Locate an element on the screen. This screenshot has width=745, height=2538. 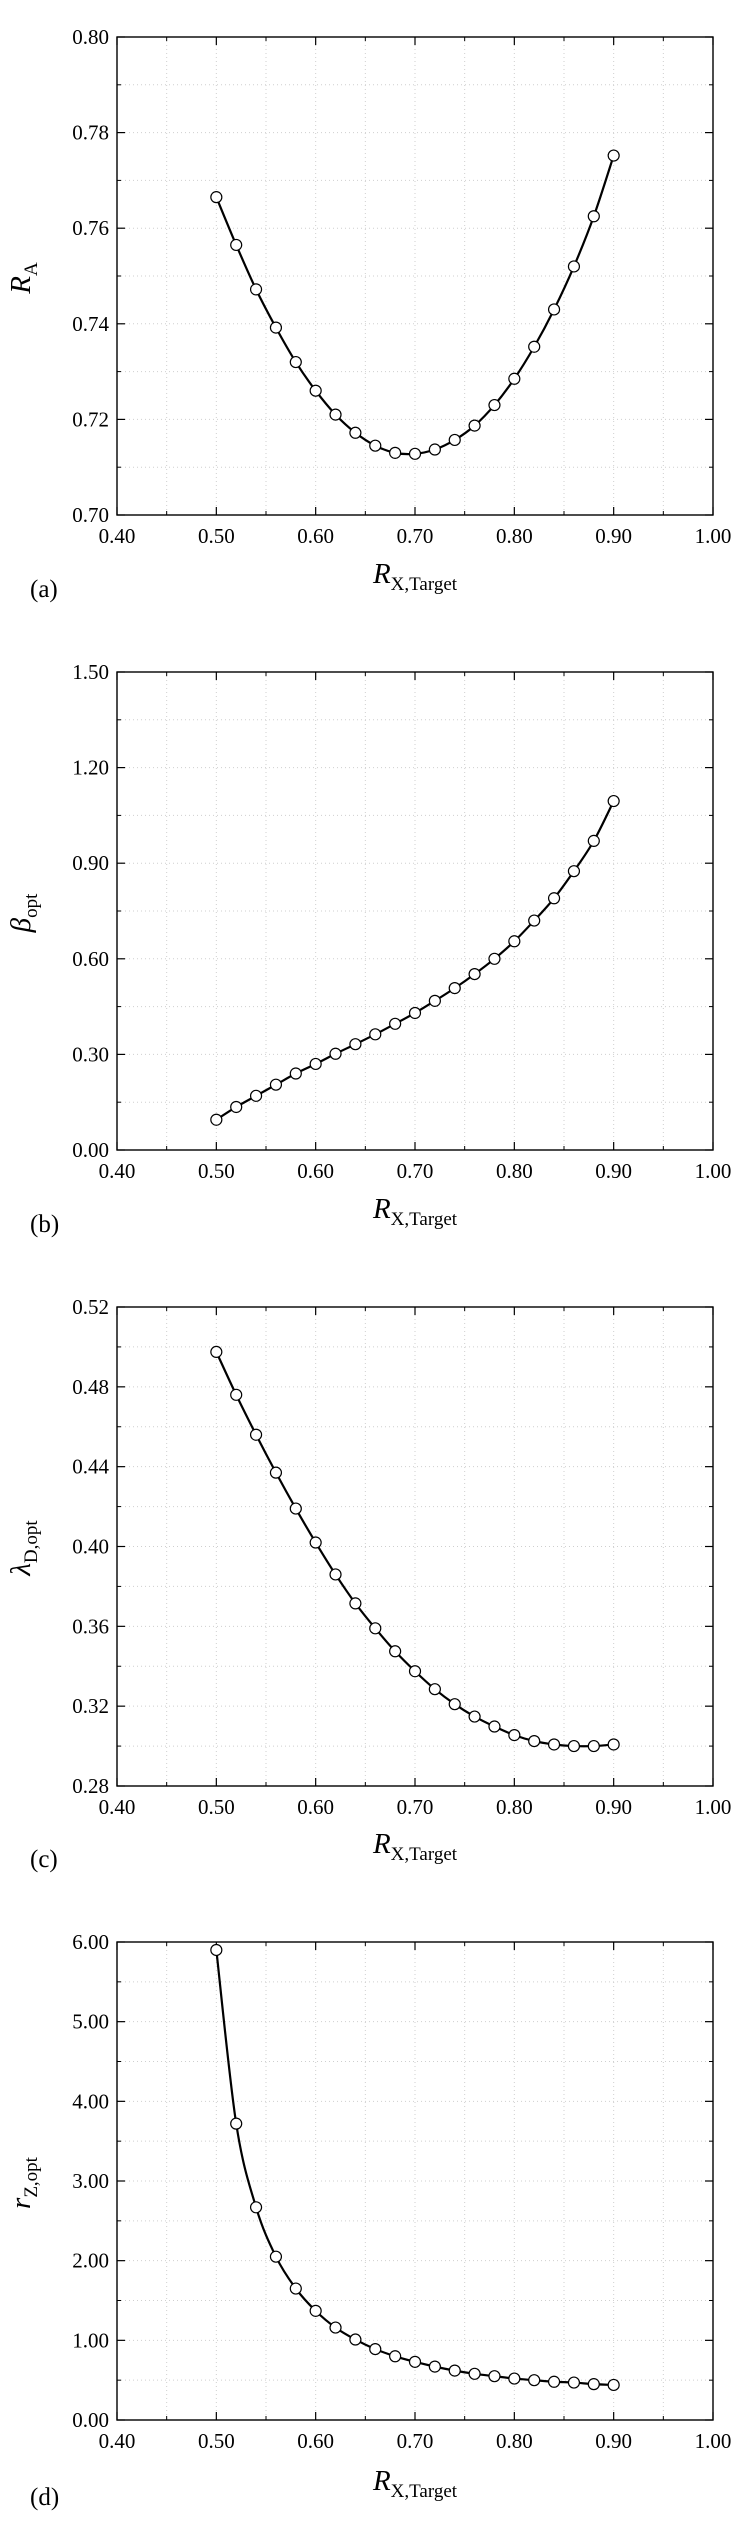
y-tick-label: 0.52 is located at coordinates (90, 1307).